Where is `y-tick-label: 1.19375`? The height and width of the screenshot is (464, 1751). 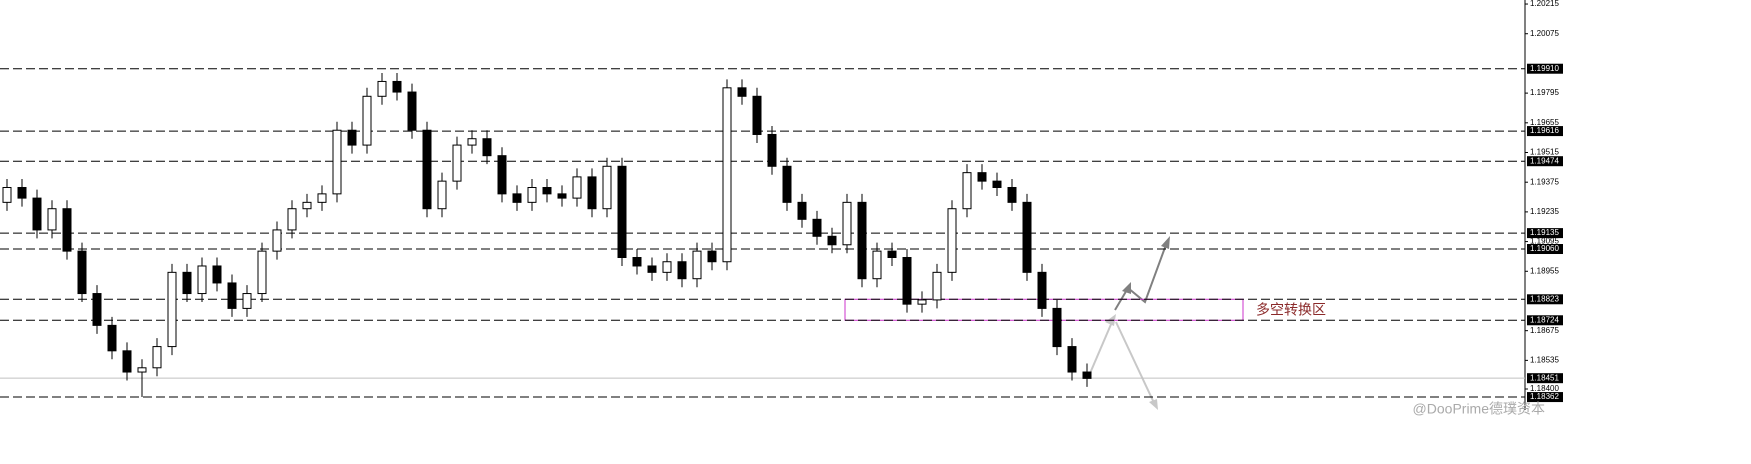 y-tick-label: 1.19375 is located at coordinates (1544, 181).